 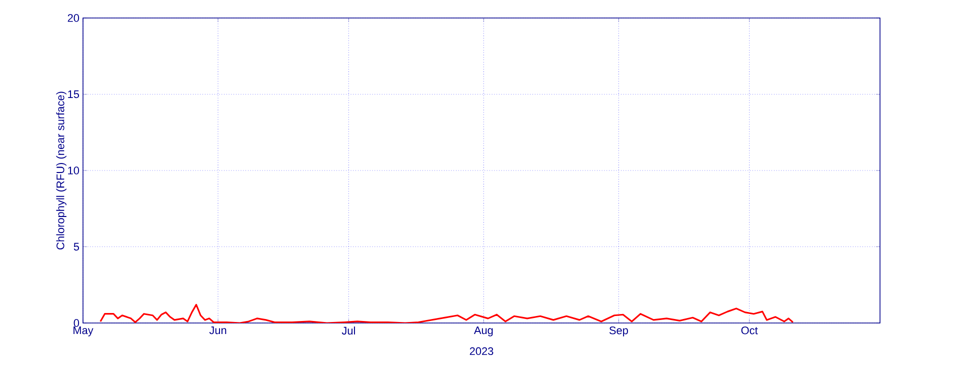 I want to click on x-axis-title: 2023, so click(x=482, y=351).